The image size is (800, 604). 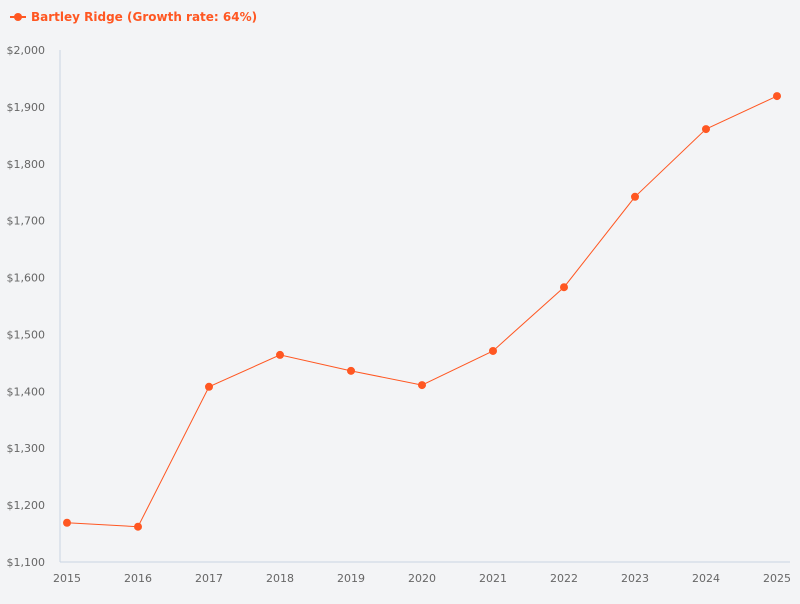 What do you see at coordinates (26, 391) in the screenshot?
I see `y-tick-label: $1,400` at bounding box center [26, 391].